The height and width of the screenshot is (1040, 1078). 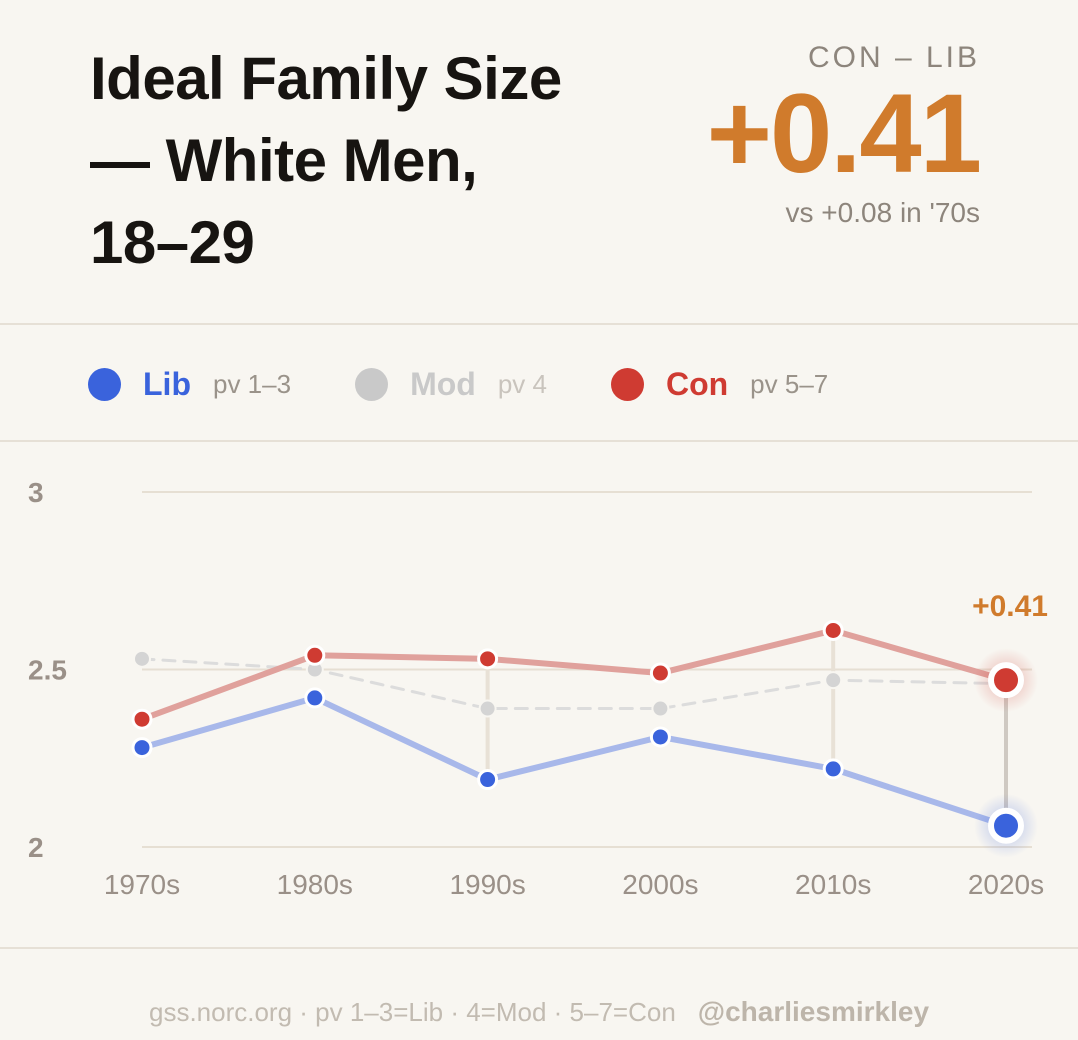 What do you see at coordinates (167, 383) in the screenshot?
I see `legend-name-lib: Lib` at bounding box center [167, 383].